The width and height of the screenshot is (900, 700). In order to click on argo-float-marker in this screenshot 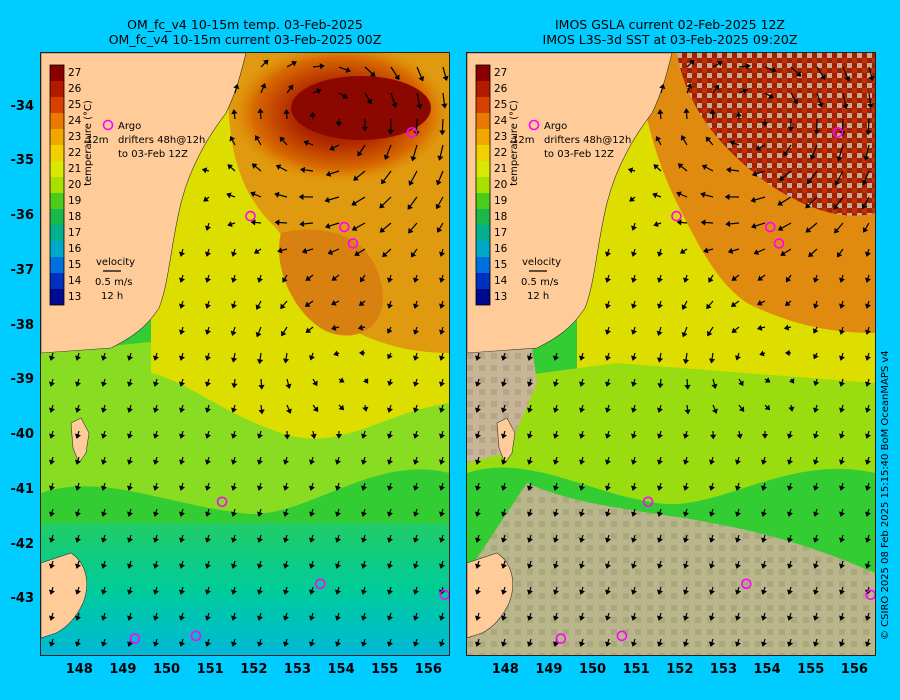, I will do `click(353, 243)`.